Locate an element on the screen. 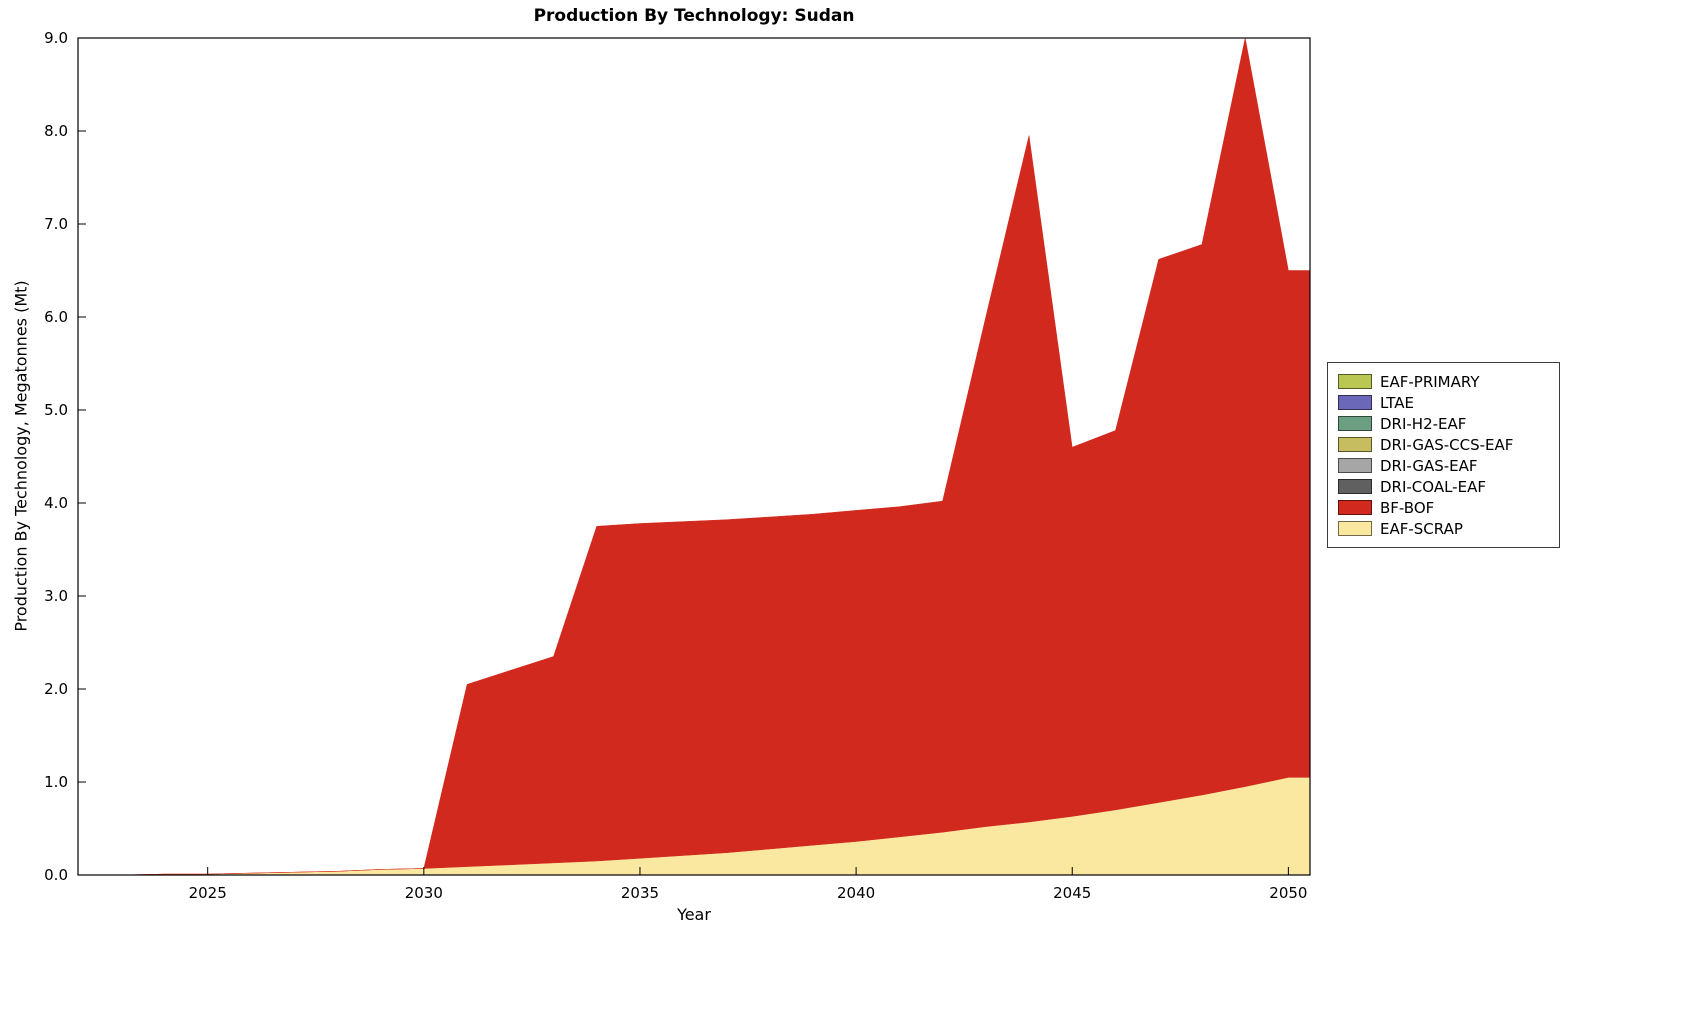  legend-label: BF-BOF is located at coordinates (1407, 507).